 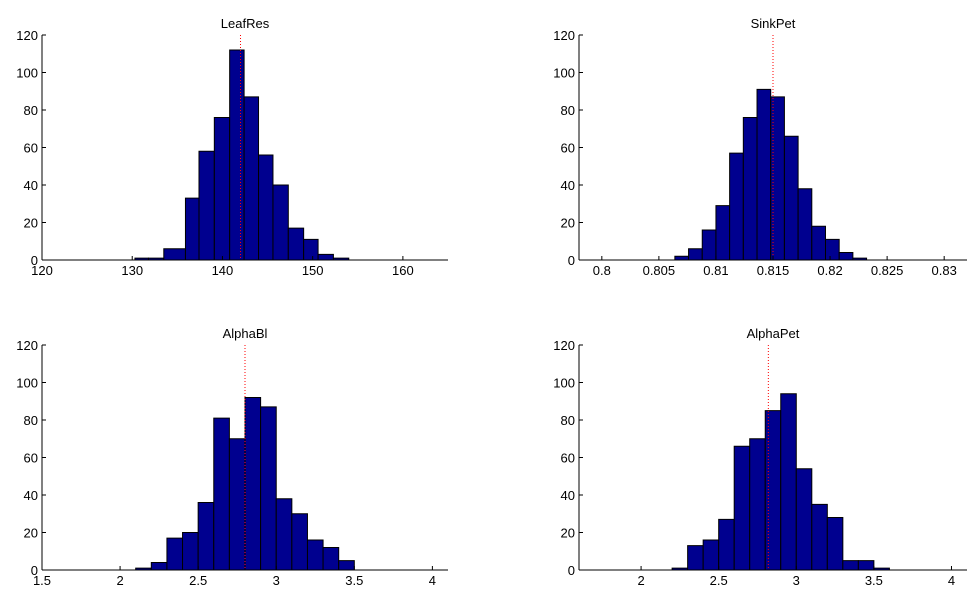 I want to click on x-tick-label: 0.825, so click(x=887, y=270).